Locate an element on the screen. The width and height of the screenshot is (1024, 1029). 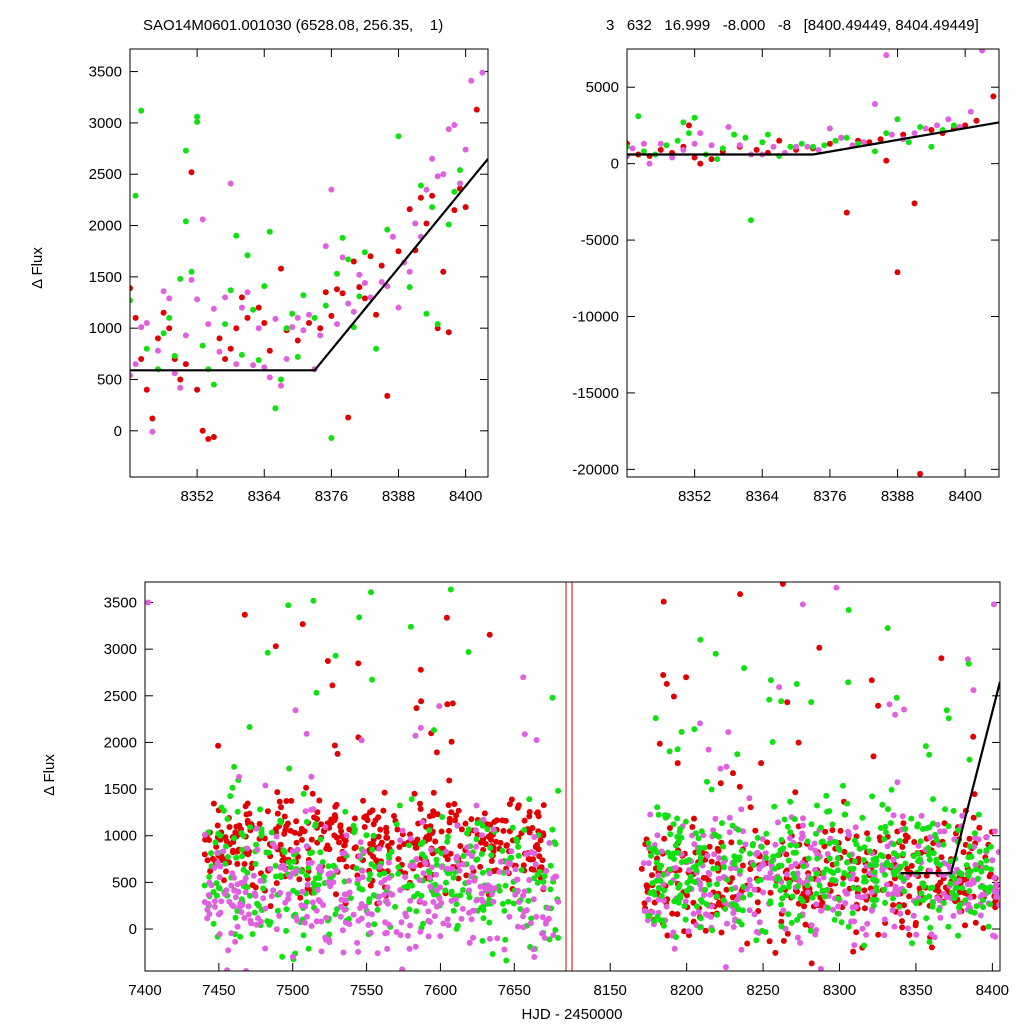
top-left-ytick-label: 1000 is located at coordinates (105, 328).